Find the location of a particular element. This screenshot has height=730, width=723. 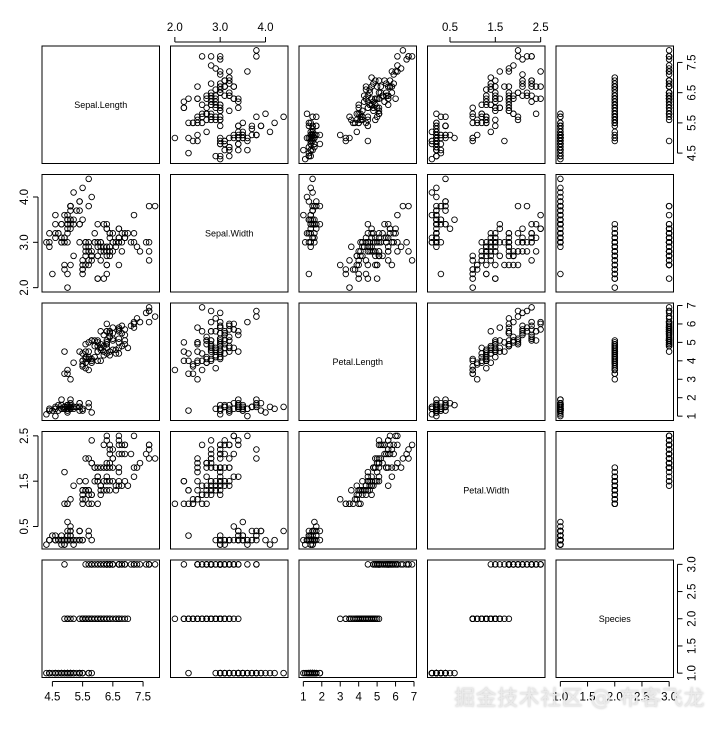

tick-label: 6.5 is located at coordinates (693, 93).